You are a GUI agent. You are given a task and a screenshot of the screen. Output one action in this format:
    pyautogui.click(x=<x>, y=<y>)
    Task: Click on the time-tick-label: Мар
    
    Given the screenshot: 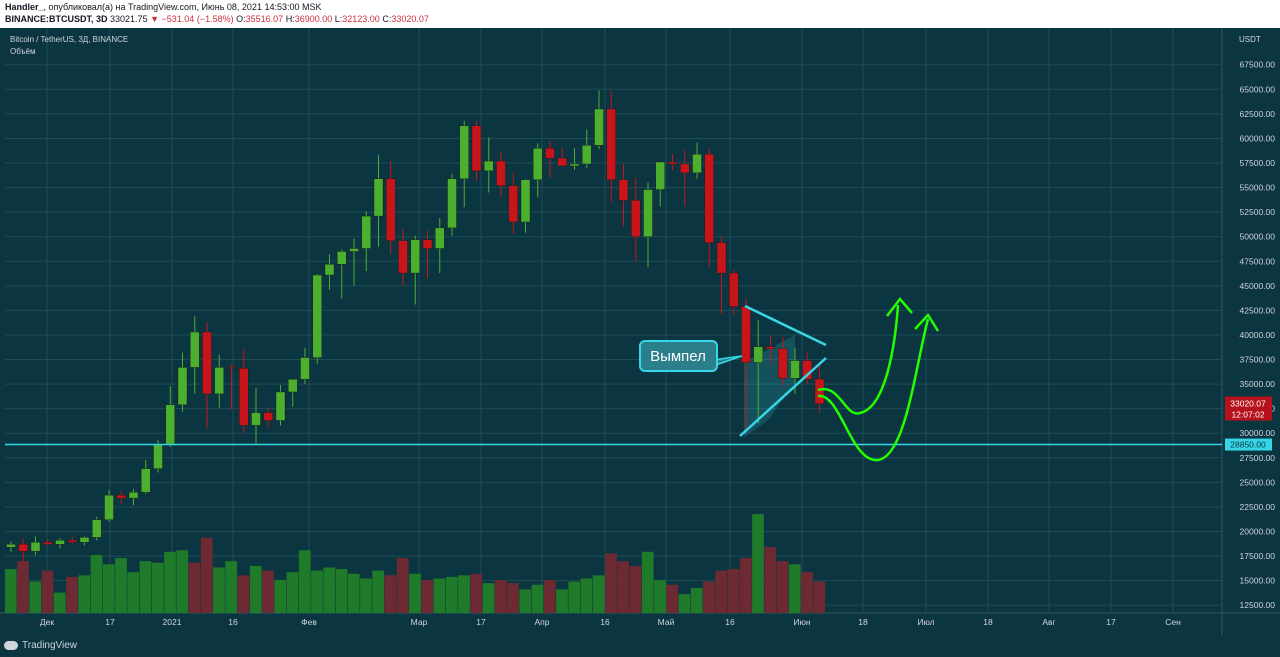 What is the action you would take?
    pyautogui.click(x=419, y=622)
    